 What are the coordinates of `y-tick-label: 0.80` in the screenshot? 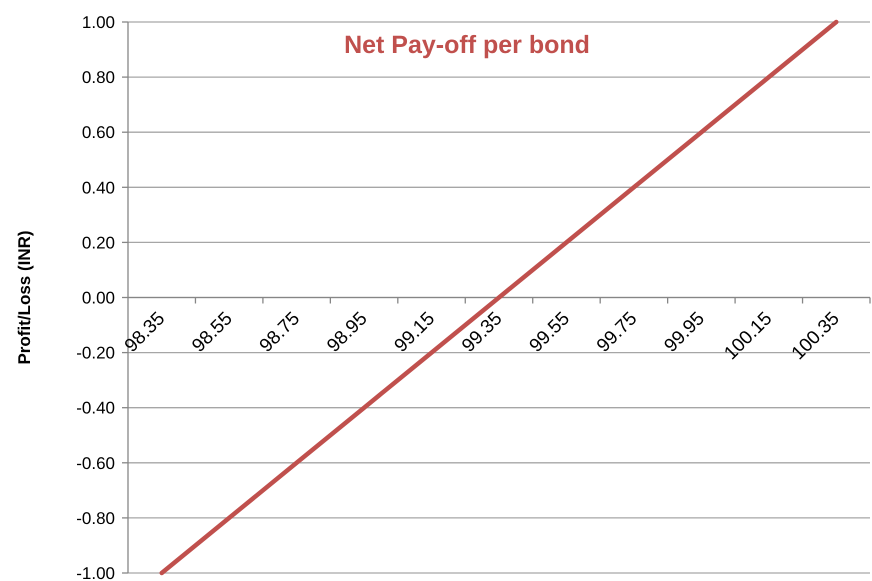 It's located at (98, 78).